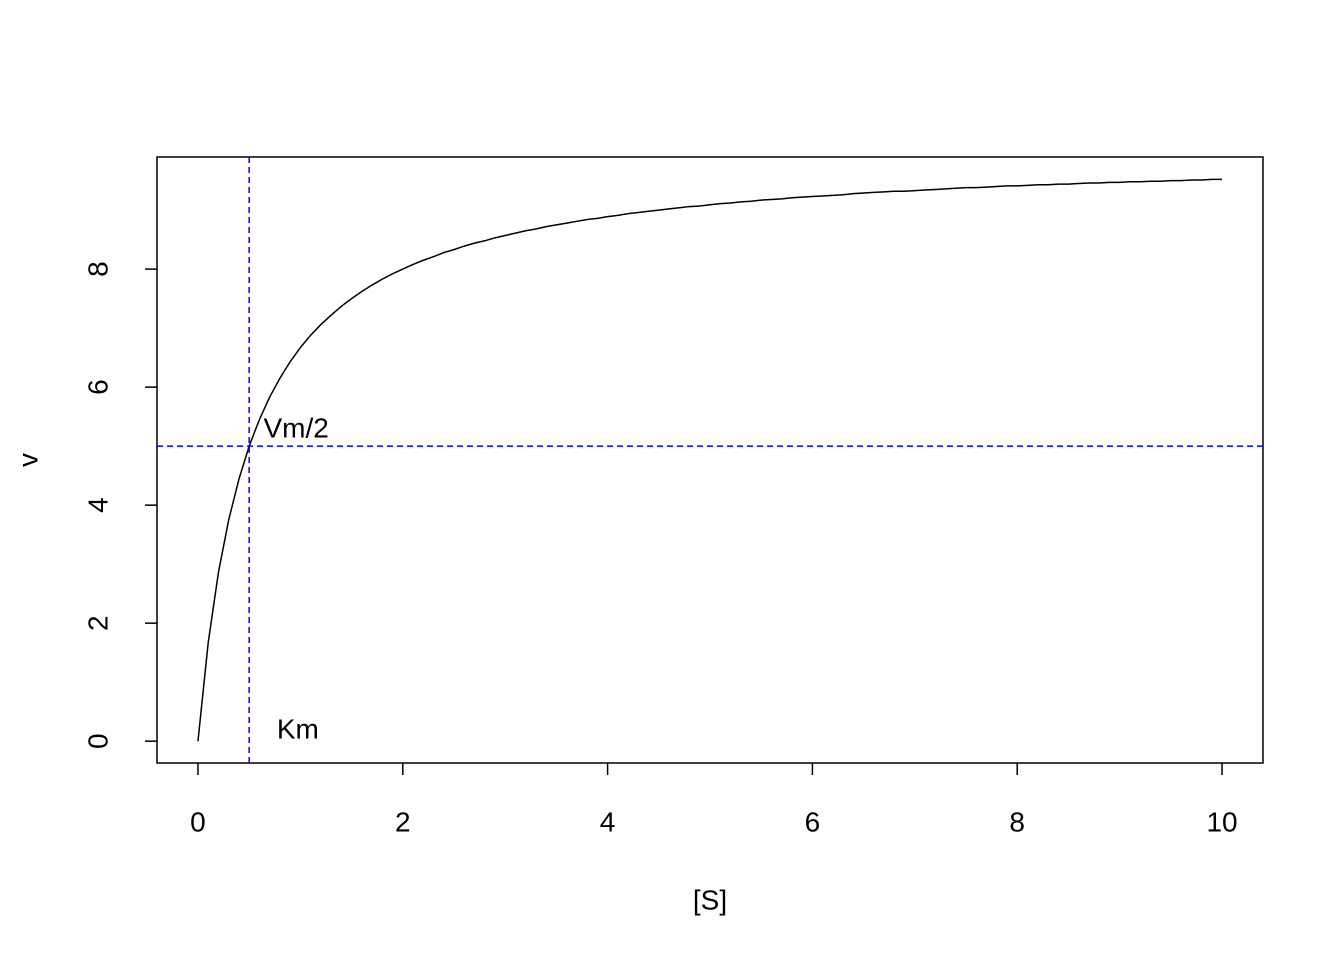 The height and width of the screenshot is (960, 1344). What do you see at coordinates (198, 821) in the screenshot?
I see `x-tick-label: 0` at bounding box center [198, 821].